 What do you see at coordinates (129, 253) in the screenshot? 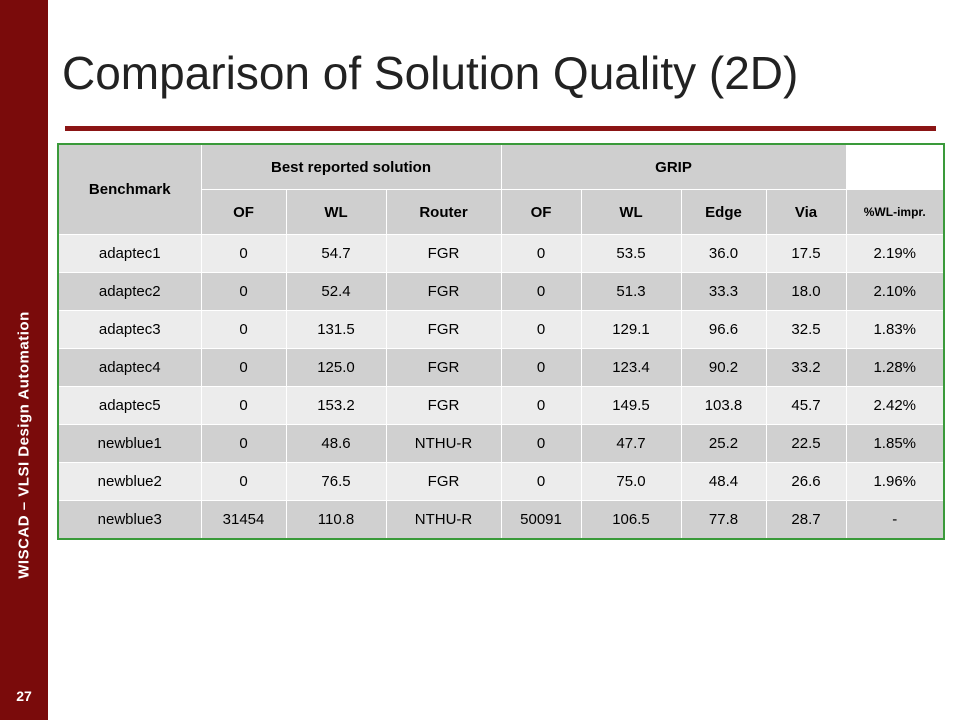
I see `table-cell: adaptec1` at bounding box center [129, 253].